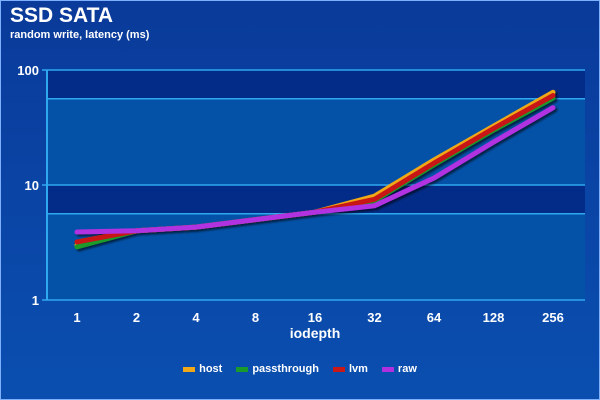  Describe the element at coordinates (62, 15) in the screenshot. I see `chart-title: SSD SATA` at that location.